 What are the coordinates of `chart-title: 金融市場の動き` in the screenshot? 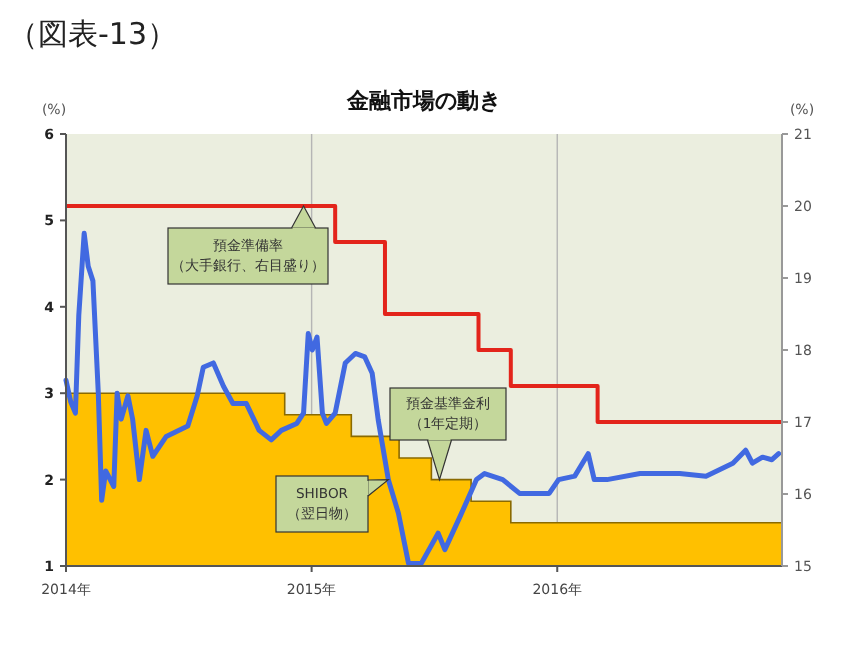 It's located at (423, 101).